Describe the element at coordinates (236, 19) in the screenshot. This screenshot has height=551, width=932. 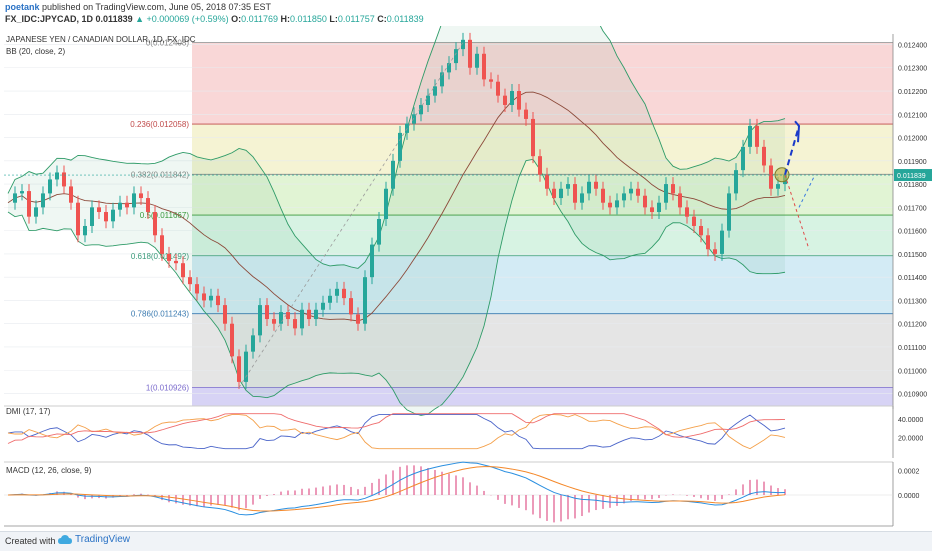
I see `open-label: O:` at that location.